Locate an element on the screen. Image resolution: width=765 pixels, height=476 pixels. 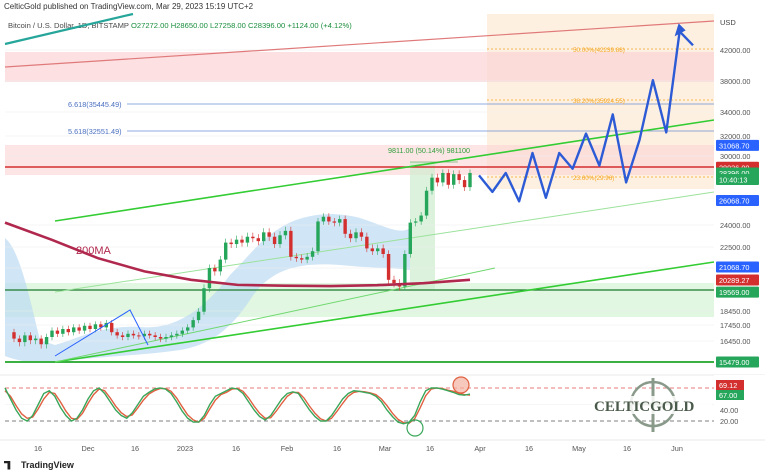
fib-label-50: 50.00%(42239.88) is located at coordinates (599, 50).